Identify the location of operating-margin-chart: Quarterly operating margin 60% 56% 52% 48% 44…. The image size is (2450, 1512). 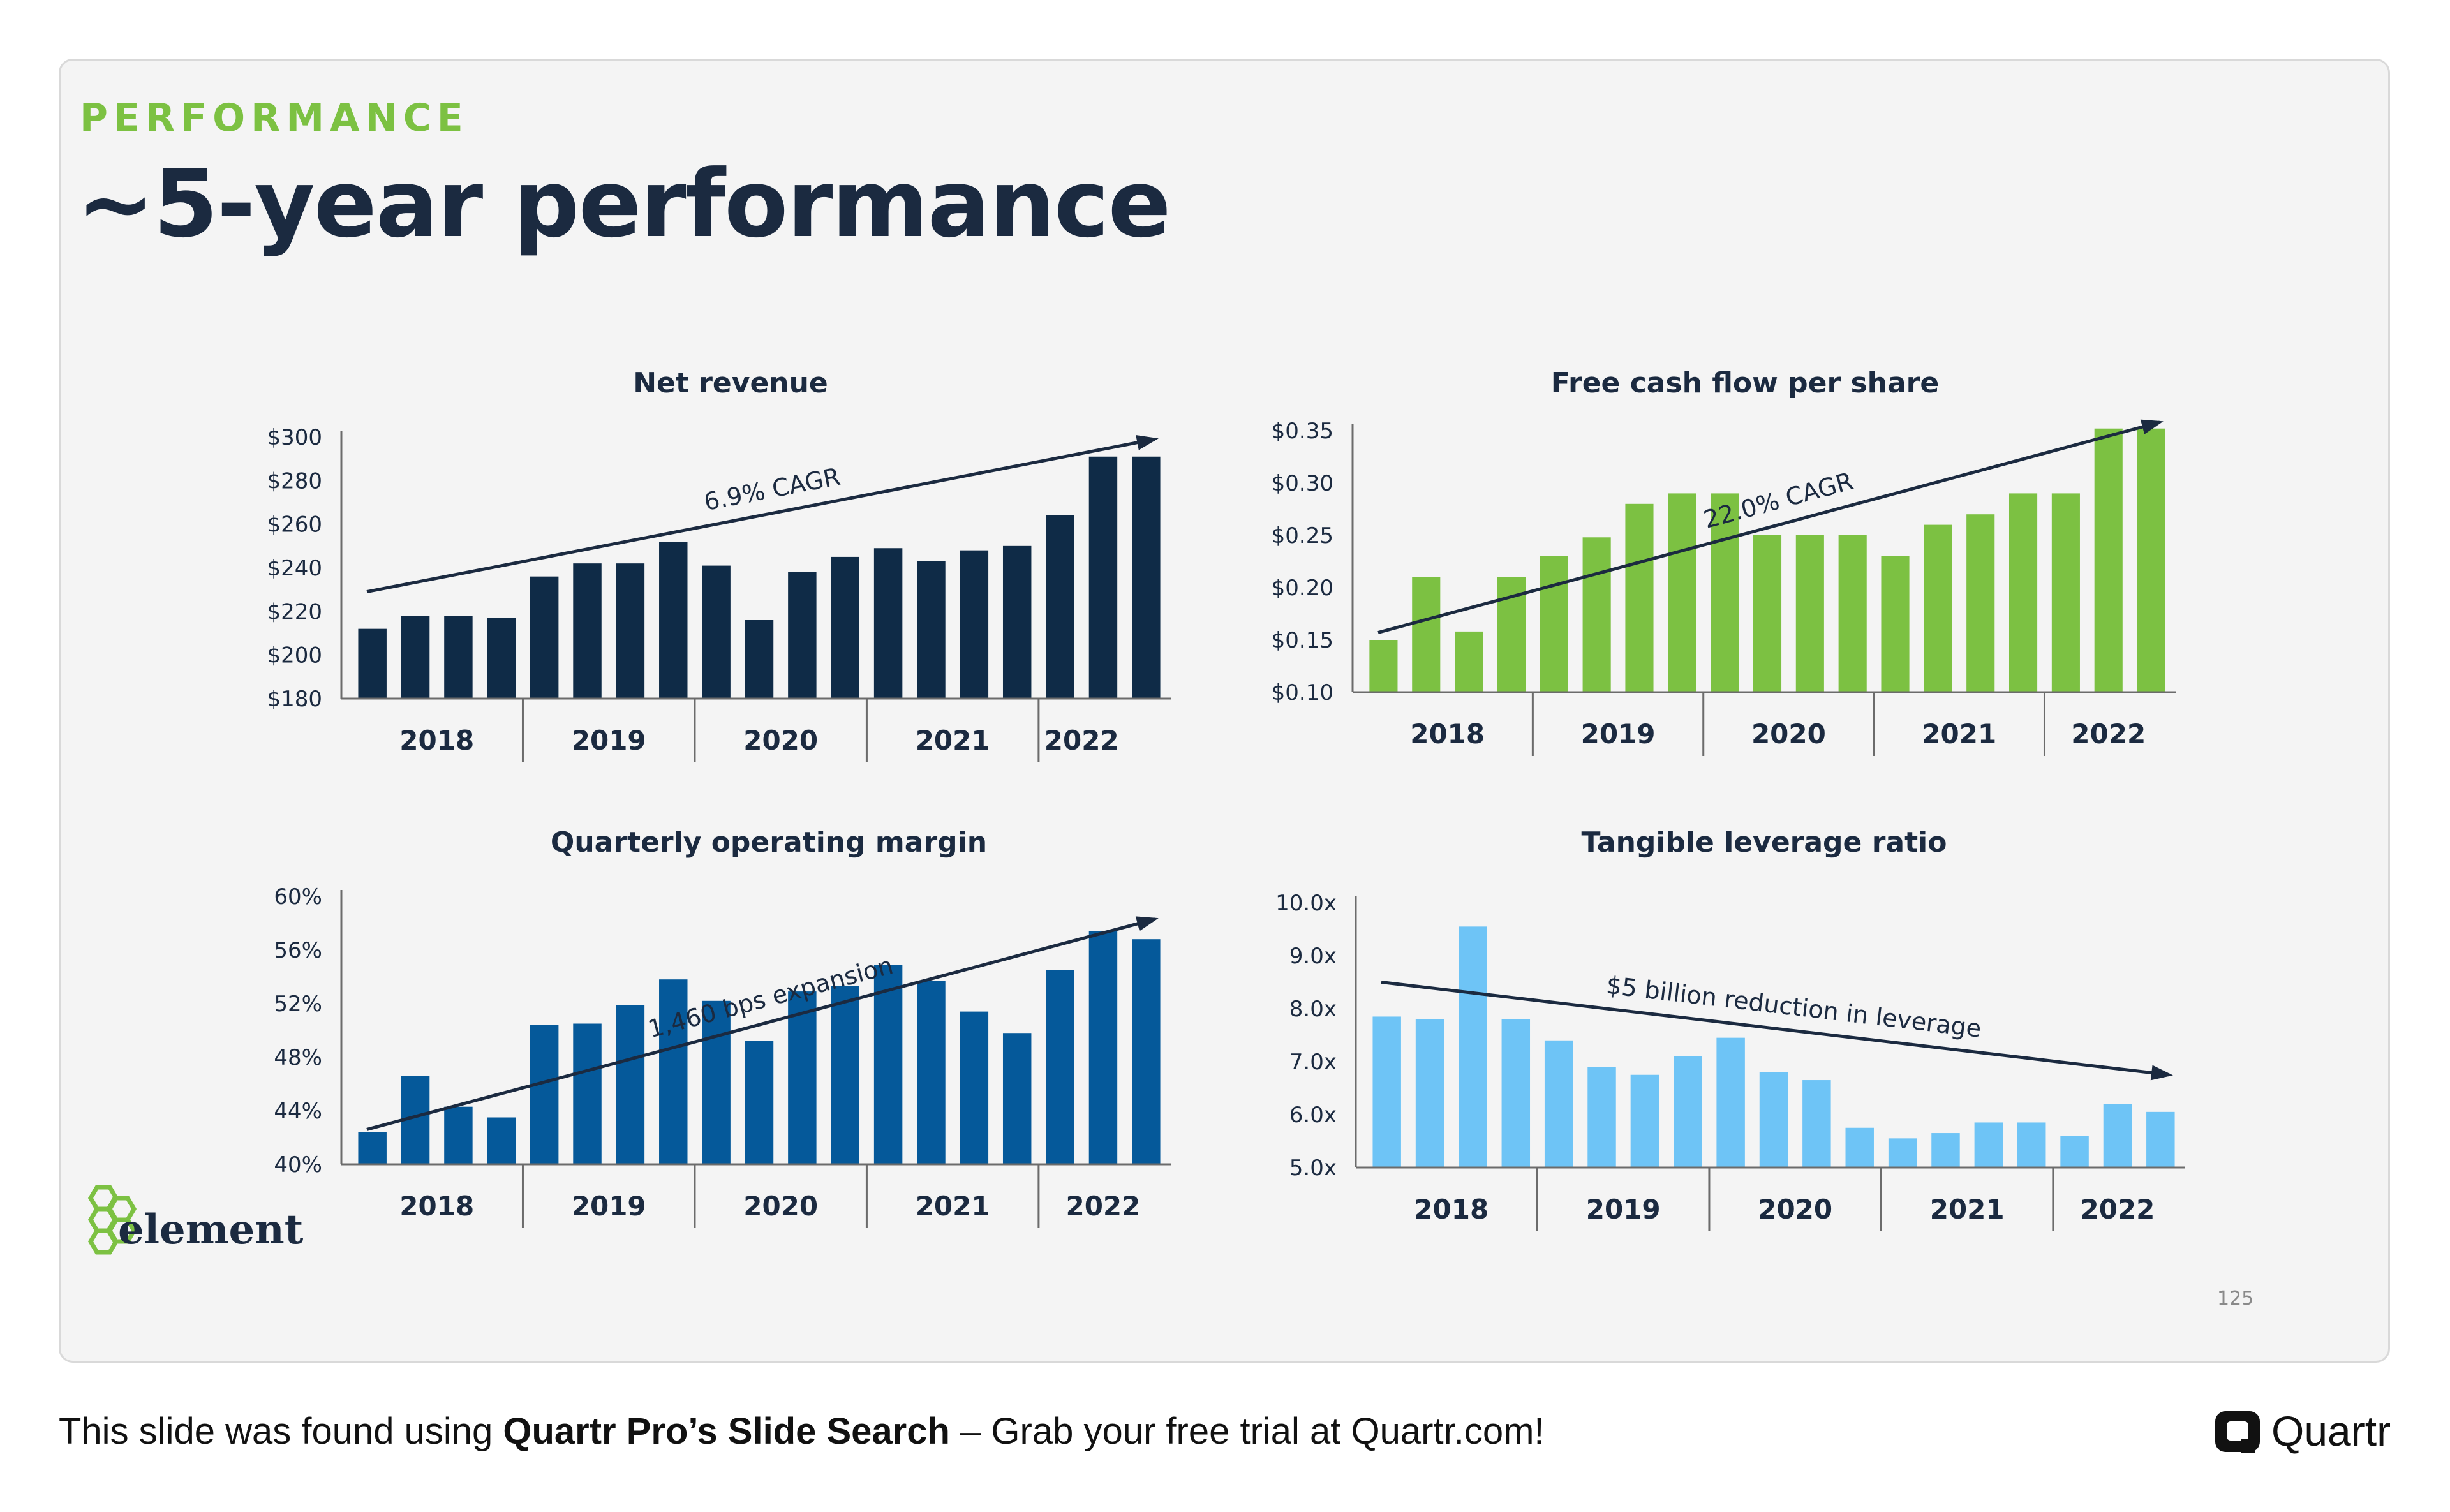
(722, 1027).